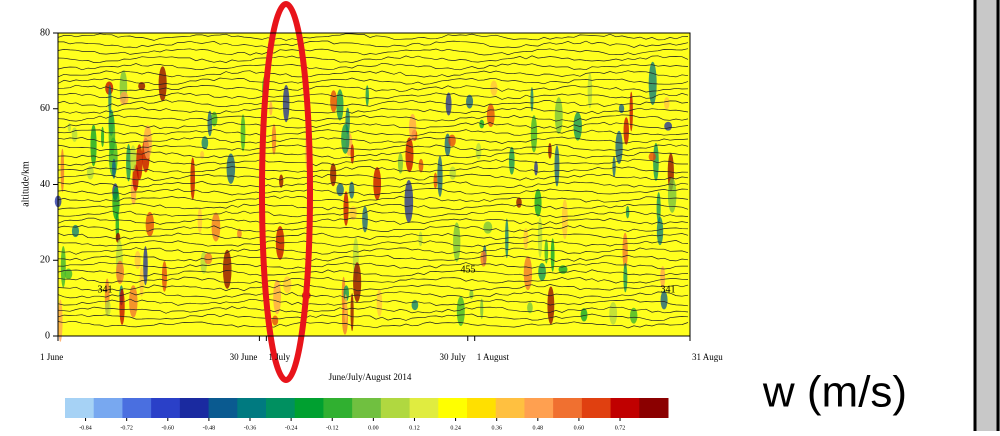 The height and width of the screenshot is (436, 1000). What do you see at coordinates (493, 357) in the screenshot?
I see `x-tick-label: 1 August` at bounding box center [493, 357].